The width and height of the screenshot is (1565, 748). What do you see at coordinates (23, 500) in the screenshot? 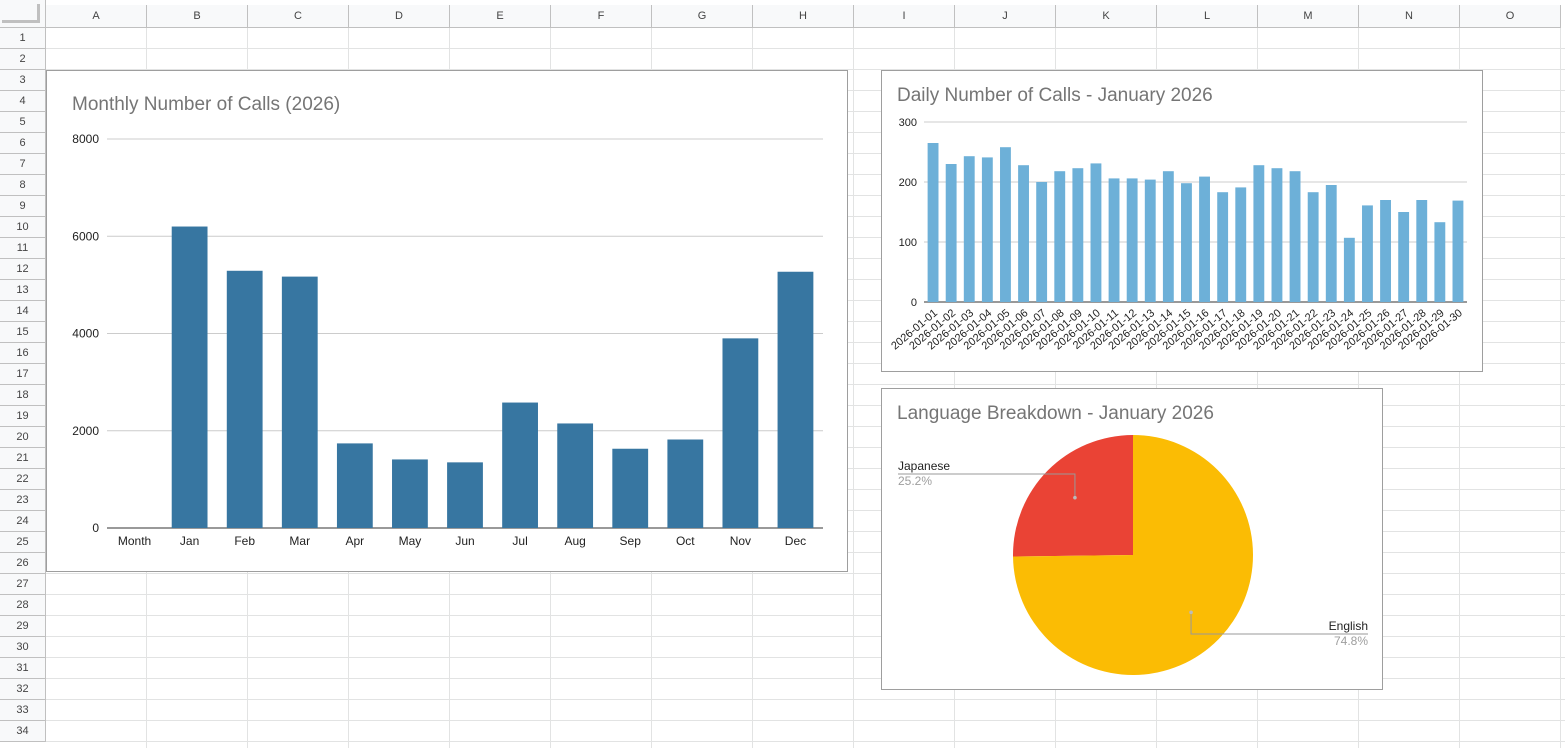
I see `row-header-23: 23` at bounding box center [23, 500].